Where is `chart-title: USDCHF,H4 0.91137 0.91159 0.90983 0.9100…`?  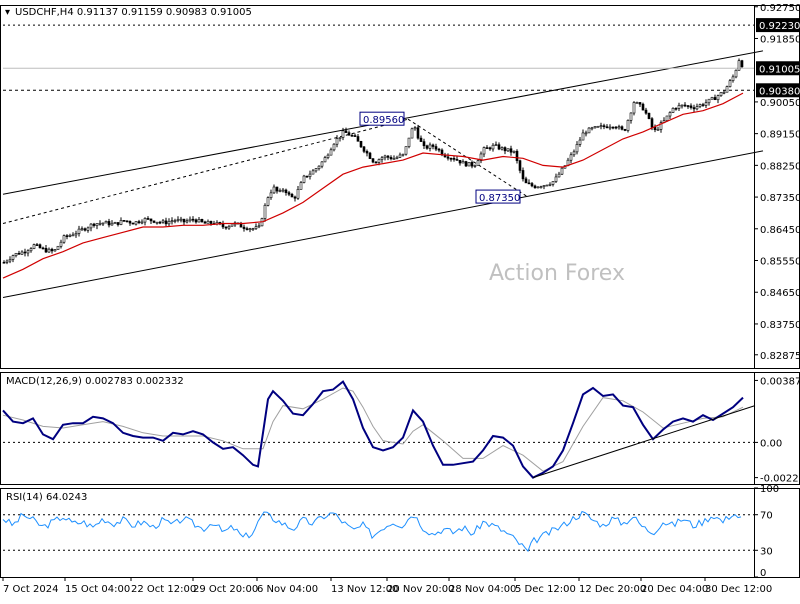 chart-title: USDCHF,H4 0.91137 0.91159 0.90983 0.9100… is located at coordinates (133, 12).